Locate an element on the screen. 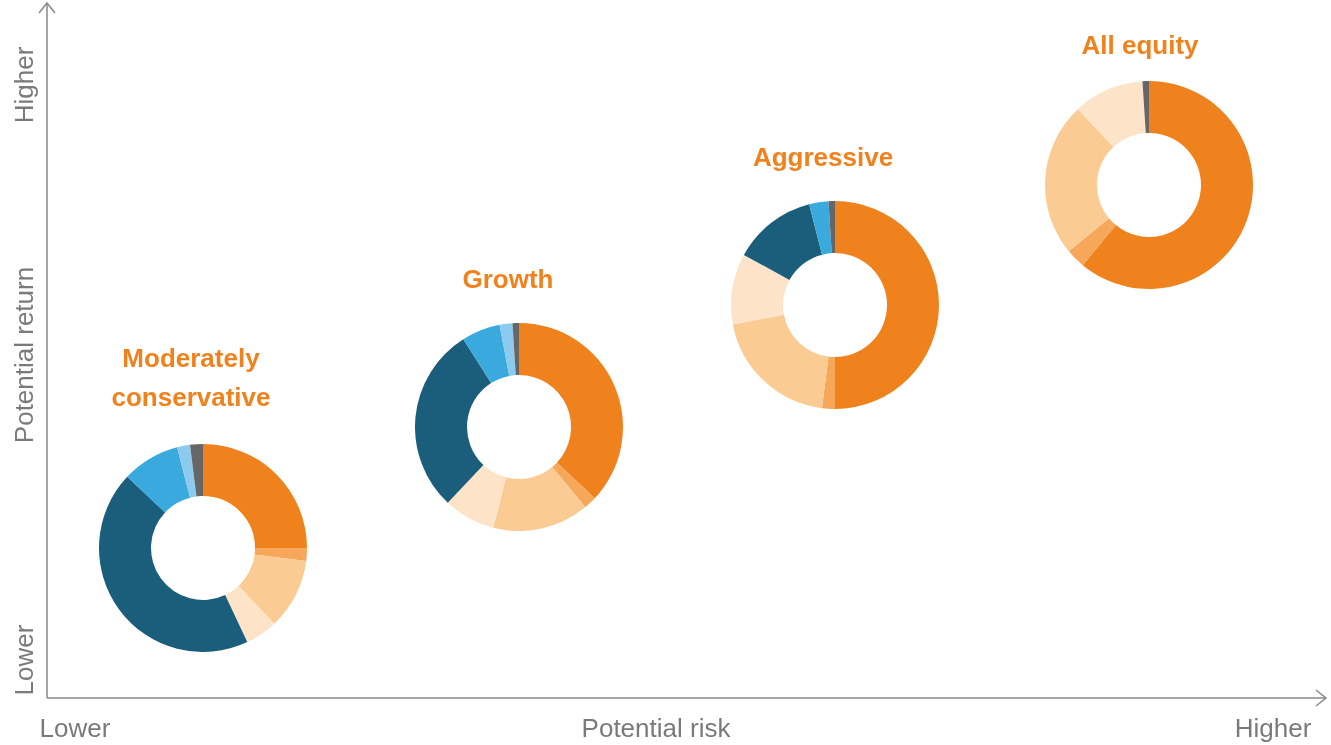  chart-title: Moderately conservative is located at coordinates (191, 378).